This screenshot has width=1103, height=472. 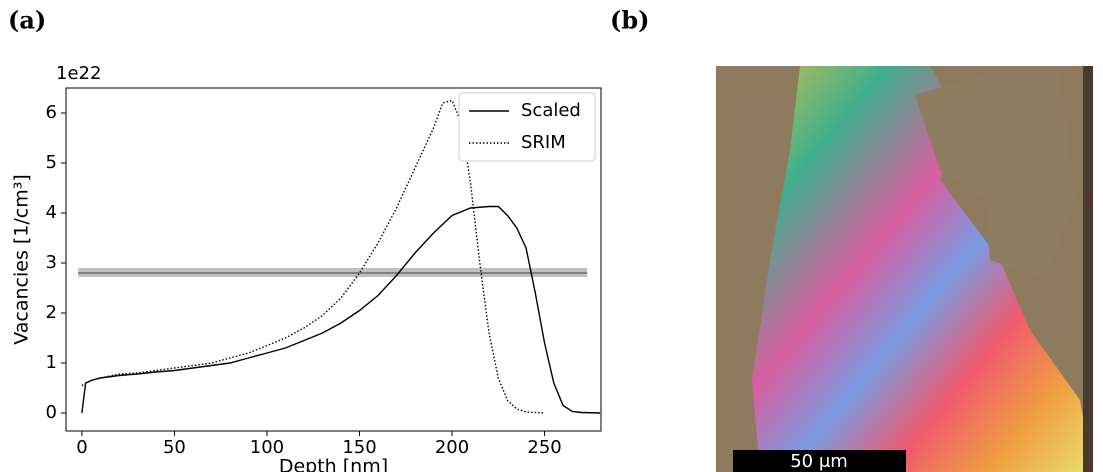 I want to click on legend-label: SRIM, so click(x=543, y=142).